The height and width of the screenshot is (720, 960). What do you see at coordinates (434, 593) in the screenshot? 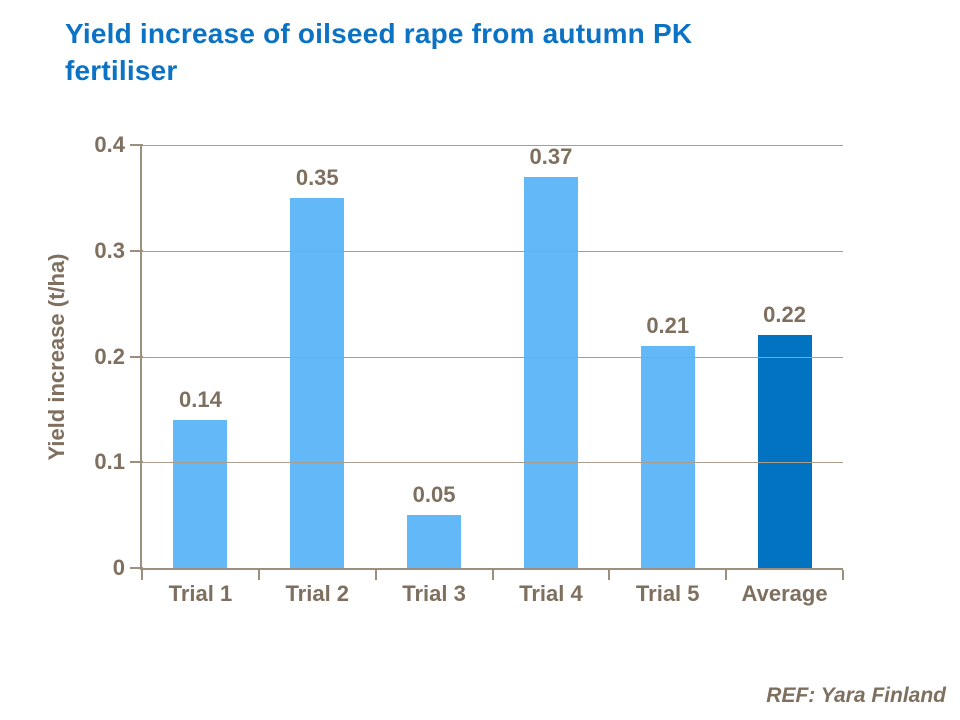
I see `x-category-label: Trial 3` at bounding box center [434, 593].